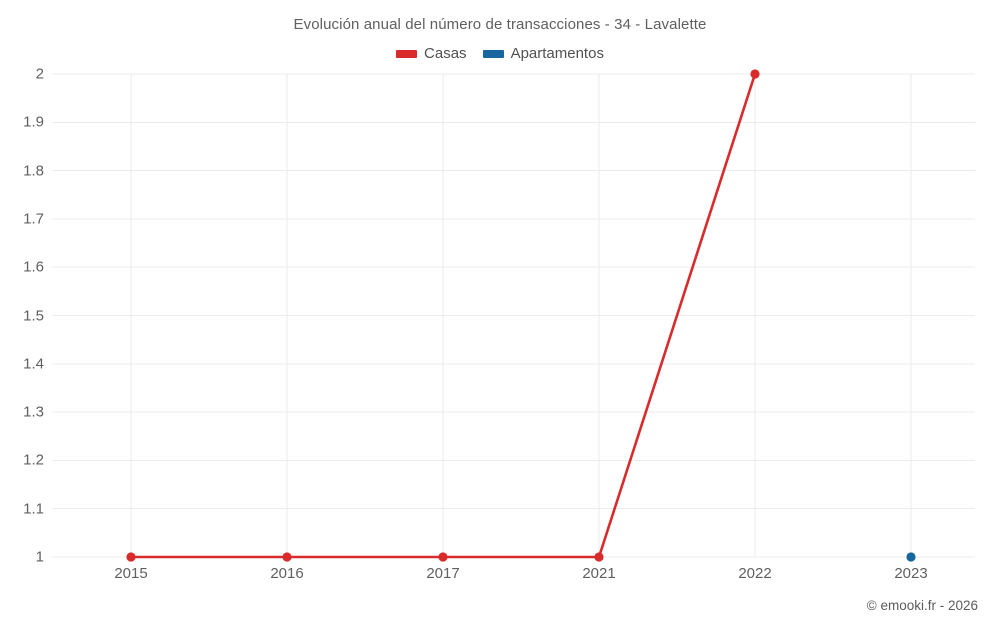 The height and width of the screenshot is (625, 1000). I want to click on x-tick-label: 2015, so click(131, 573).